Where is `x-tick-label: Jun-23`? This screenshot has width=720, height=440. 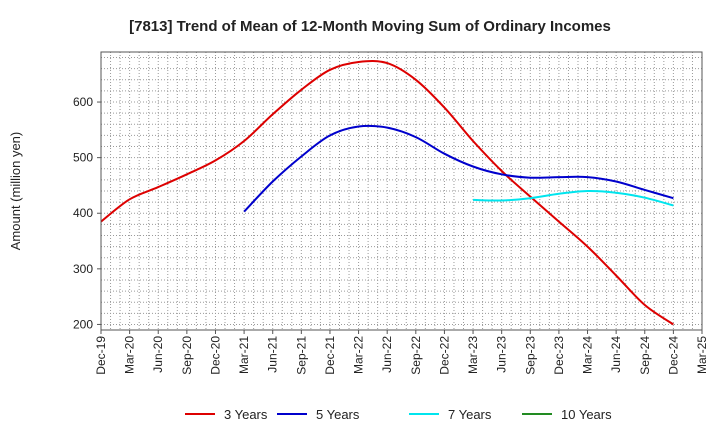 x-tick-label: Jun-23 is located at coordinates (502, 354).